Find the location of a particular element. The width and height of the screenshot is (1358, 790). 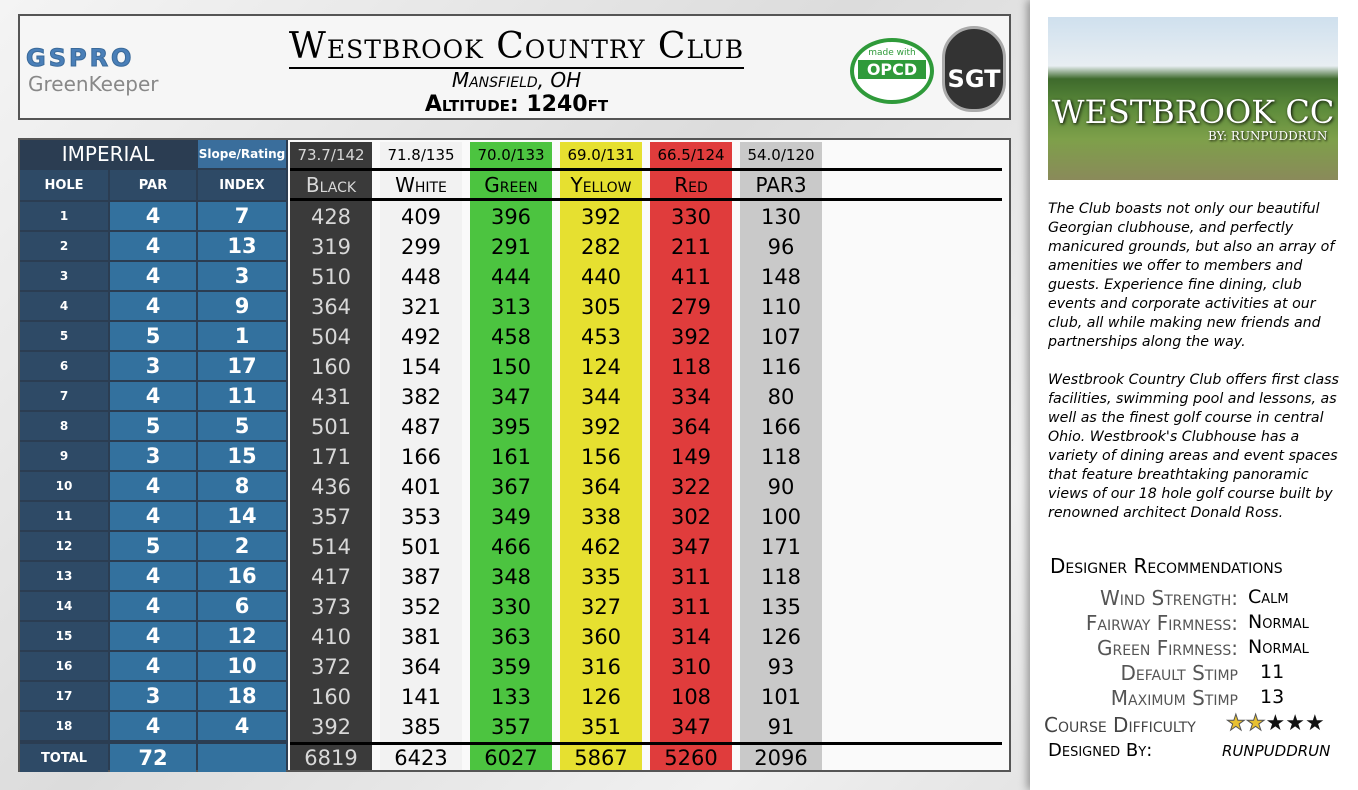

yardage: 310 is located at coordinates (691, 667).